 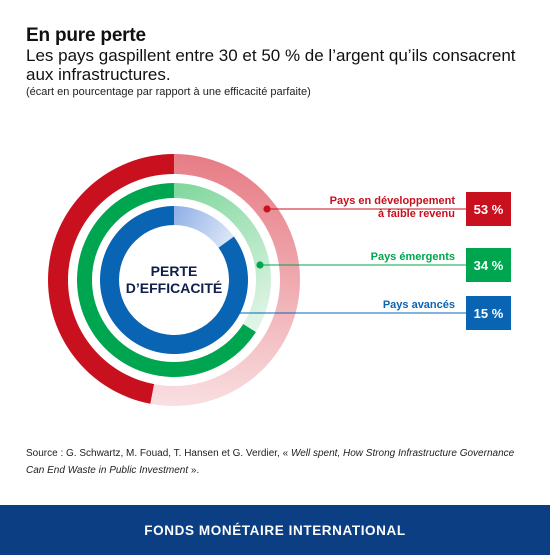 What do you see at coordinates (174, 288) in the screenshot?
I see `center-label-line: D’EFFICACITÉ` at bounding box center [174, 288].